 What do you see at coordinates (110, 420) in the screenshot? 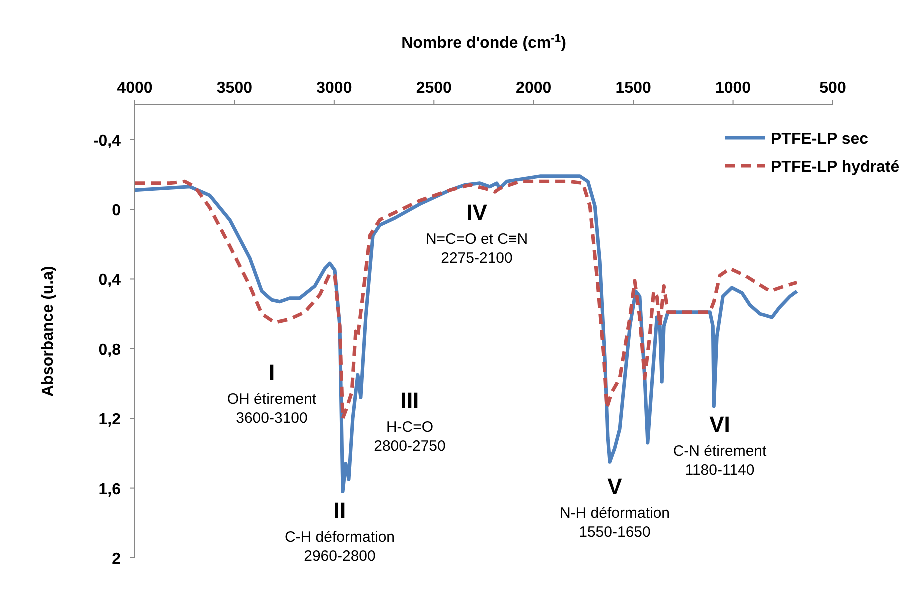
I see `y-tick-label: 1,2` at bounding box center [110, 420].